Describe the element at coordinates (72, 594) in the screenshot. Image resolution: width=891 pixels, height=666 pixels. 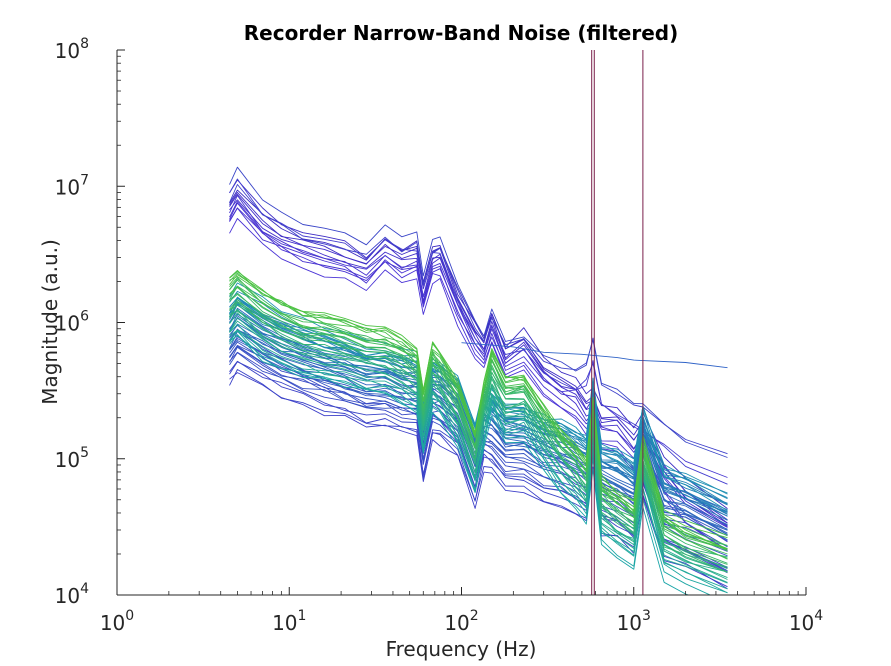
I see `y-tick-label: 10⁴` at that location.